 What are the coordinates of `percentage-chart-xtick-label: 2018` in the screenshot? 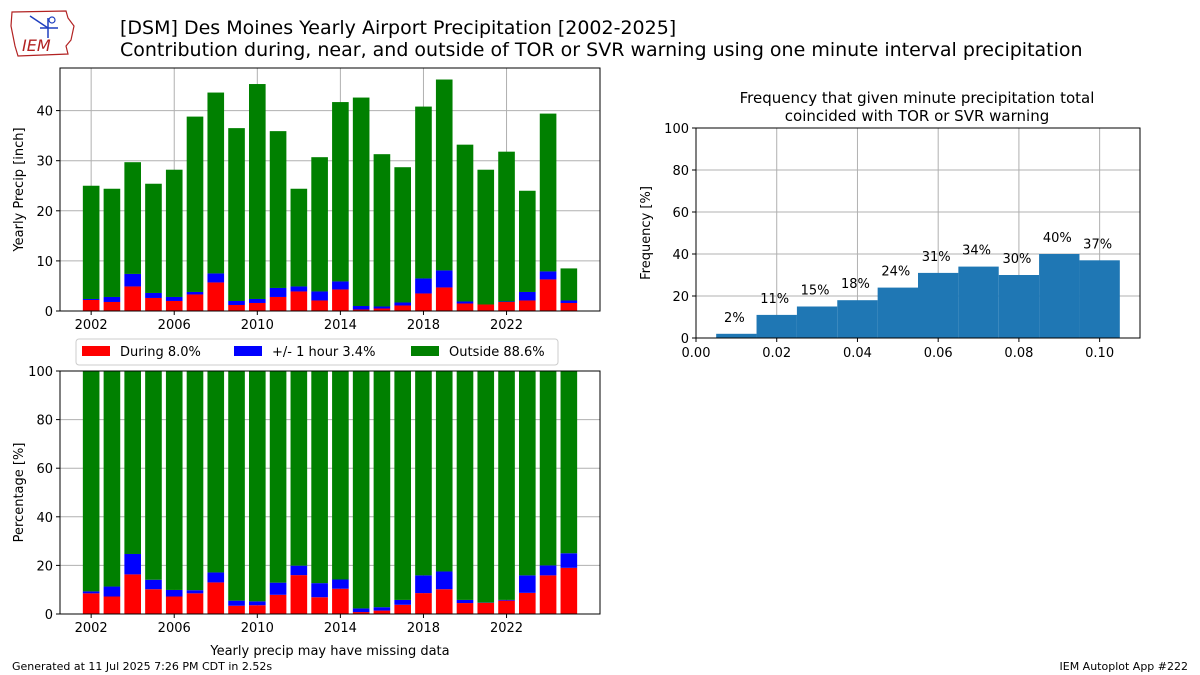 It's located at (423, 628).